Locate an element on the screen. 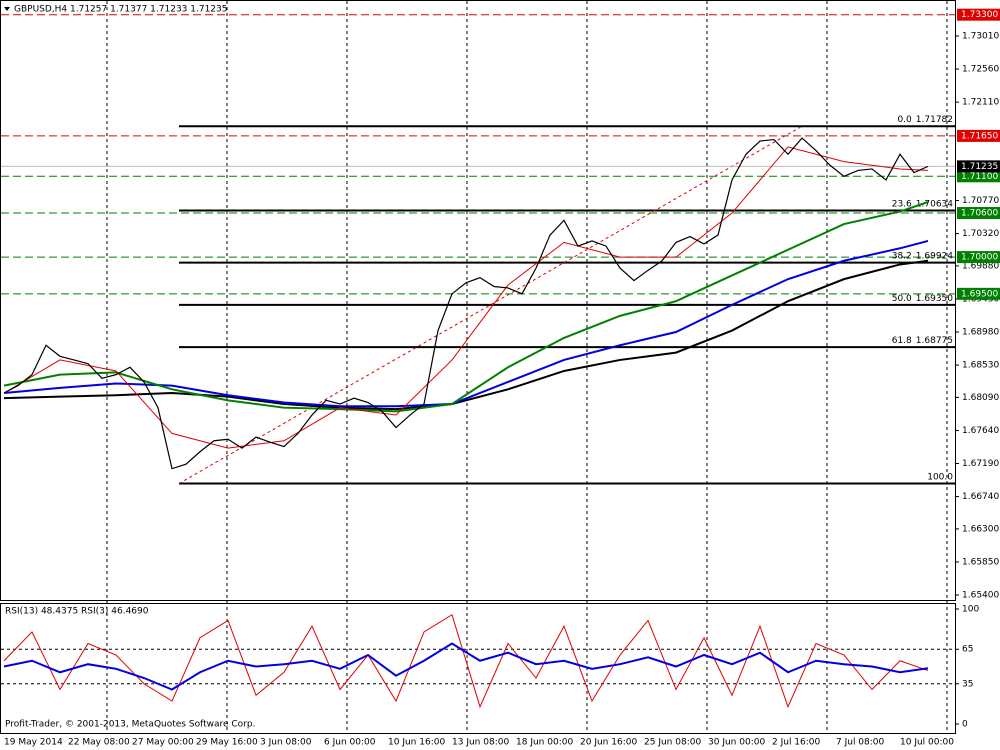 This screenshot has height=750, width=1000. y-tick-label: 1.65400 is located at coordinates (980, 596).